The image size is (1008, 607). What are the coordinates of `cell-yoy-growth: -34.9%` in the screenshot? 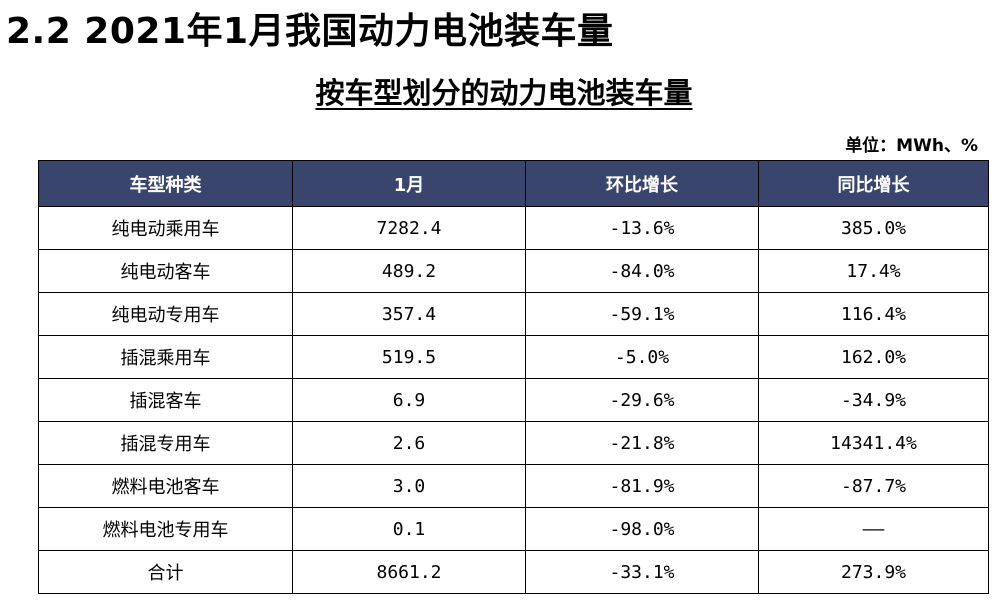 It's located at (873, 400).